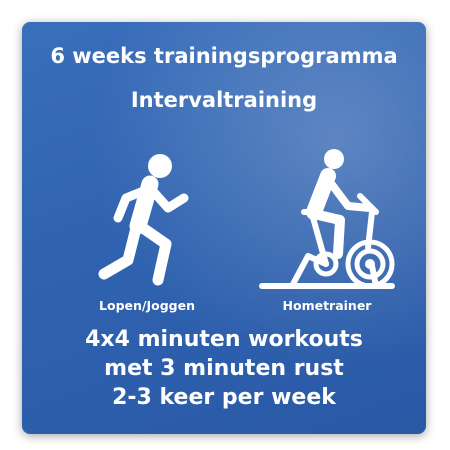 Image resolution: width=450 pixels, height=450 pixels. Describe the element at coordinates (224, 339) in the screenshot. I see `workout-description: 4x4 minuten workouts` at that location.